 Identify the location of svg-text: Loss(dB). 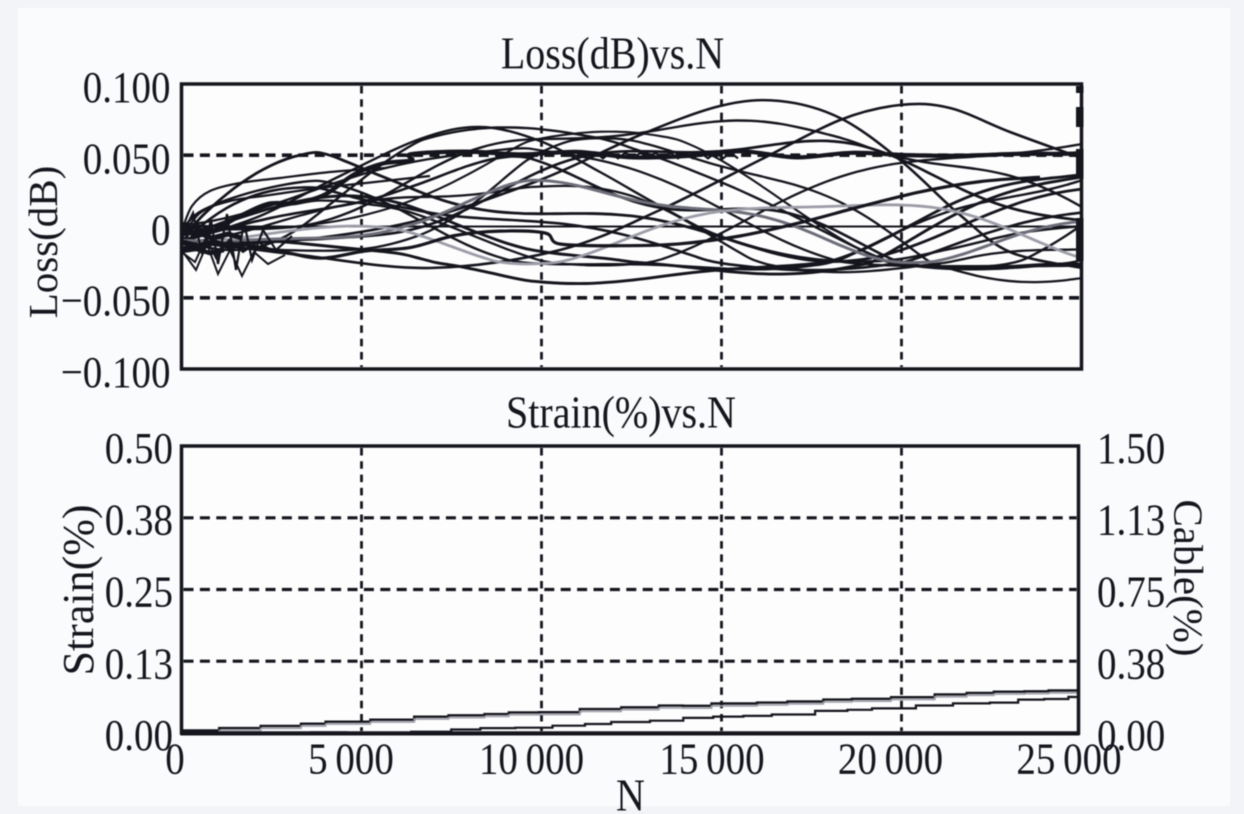
(43, 242).